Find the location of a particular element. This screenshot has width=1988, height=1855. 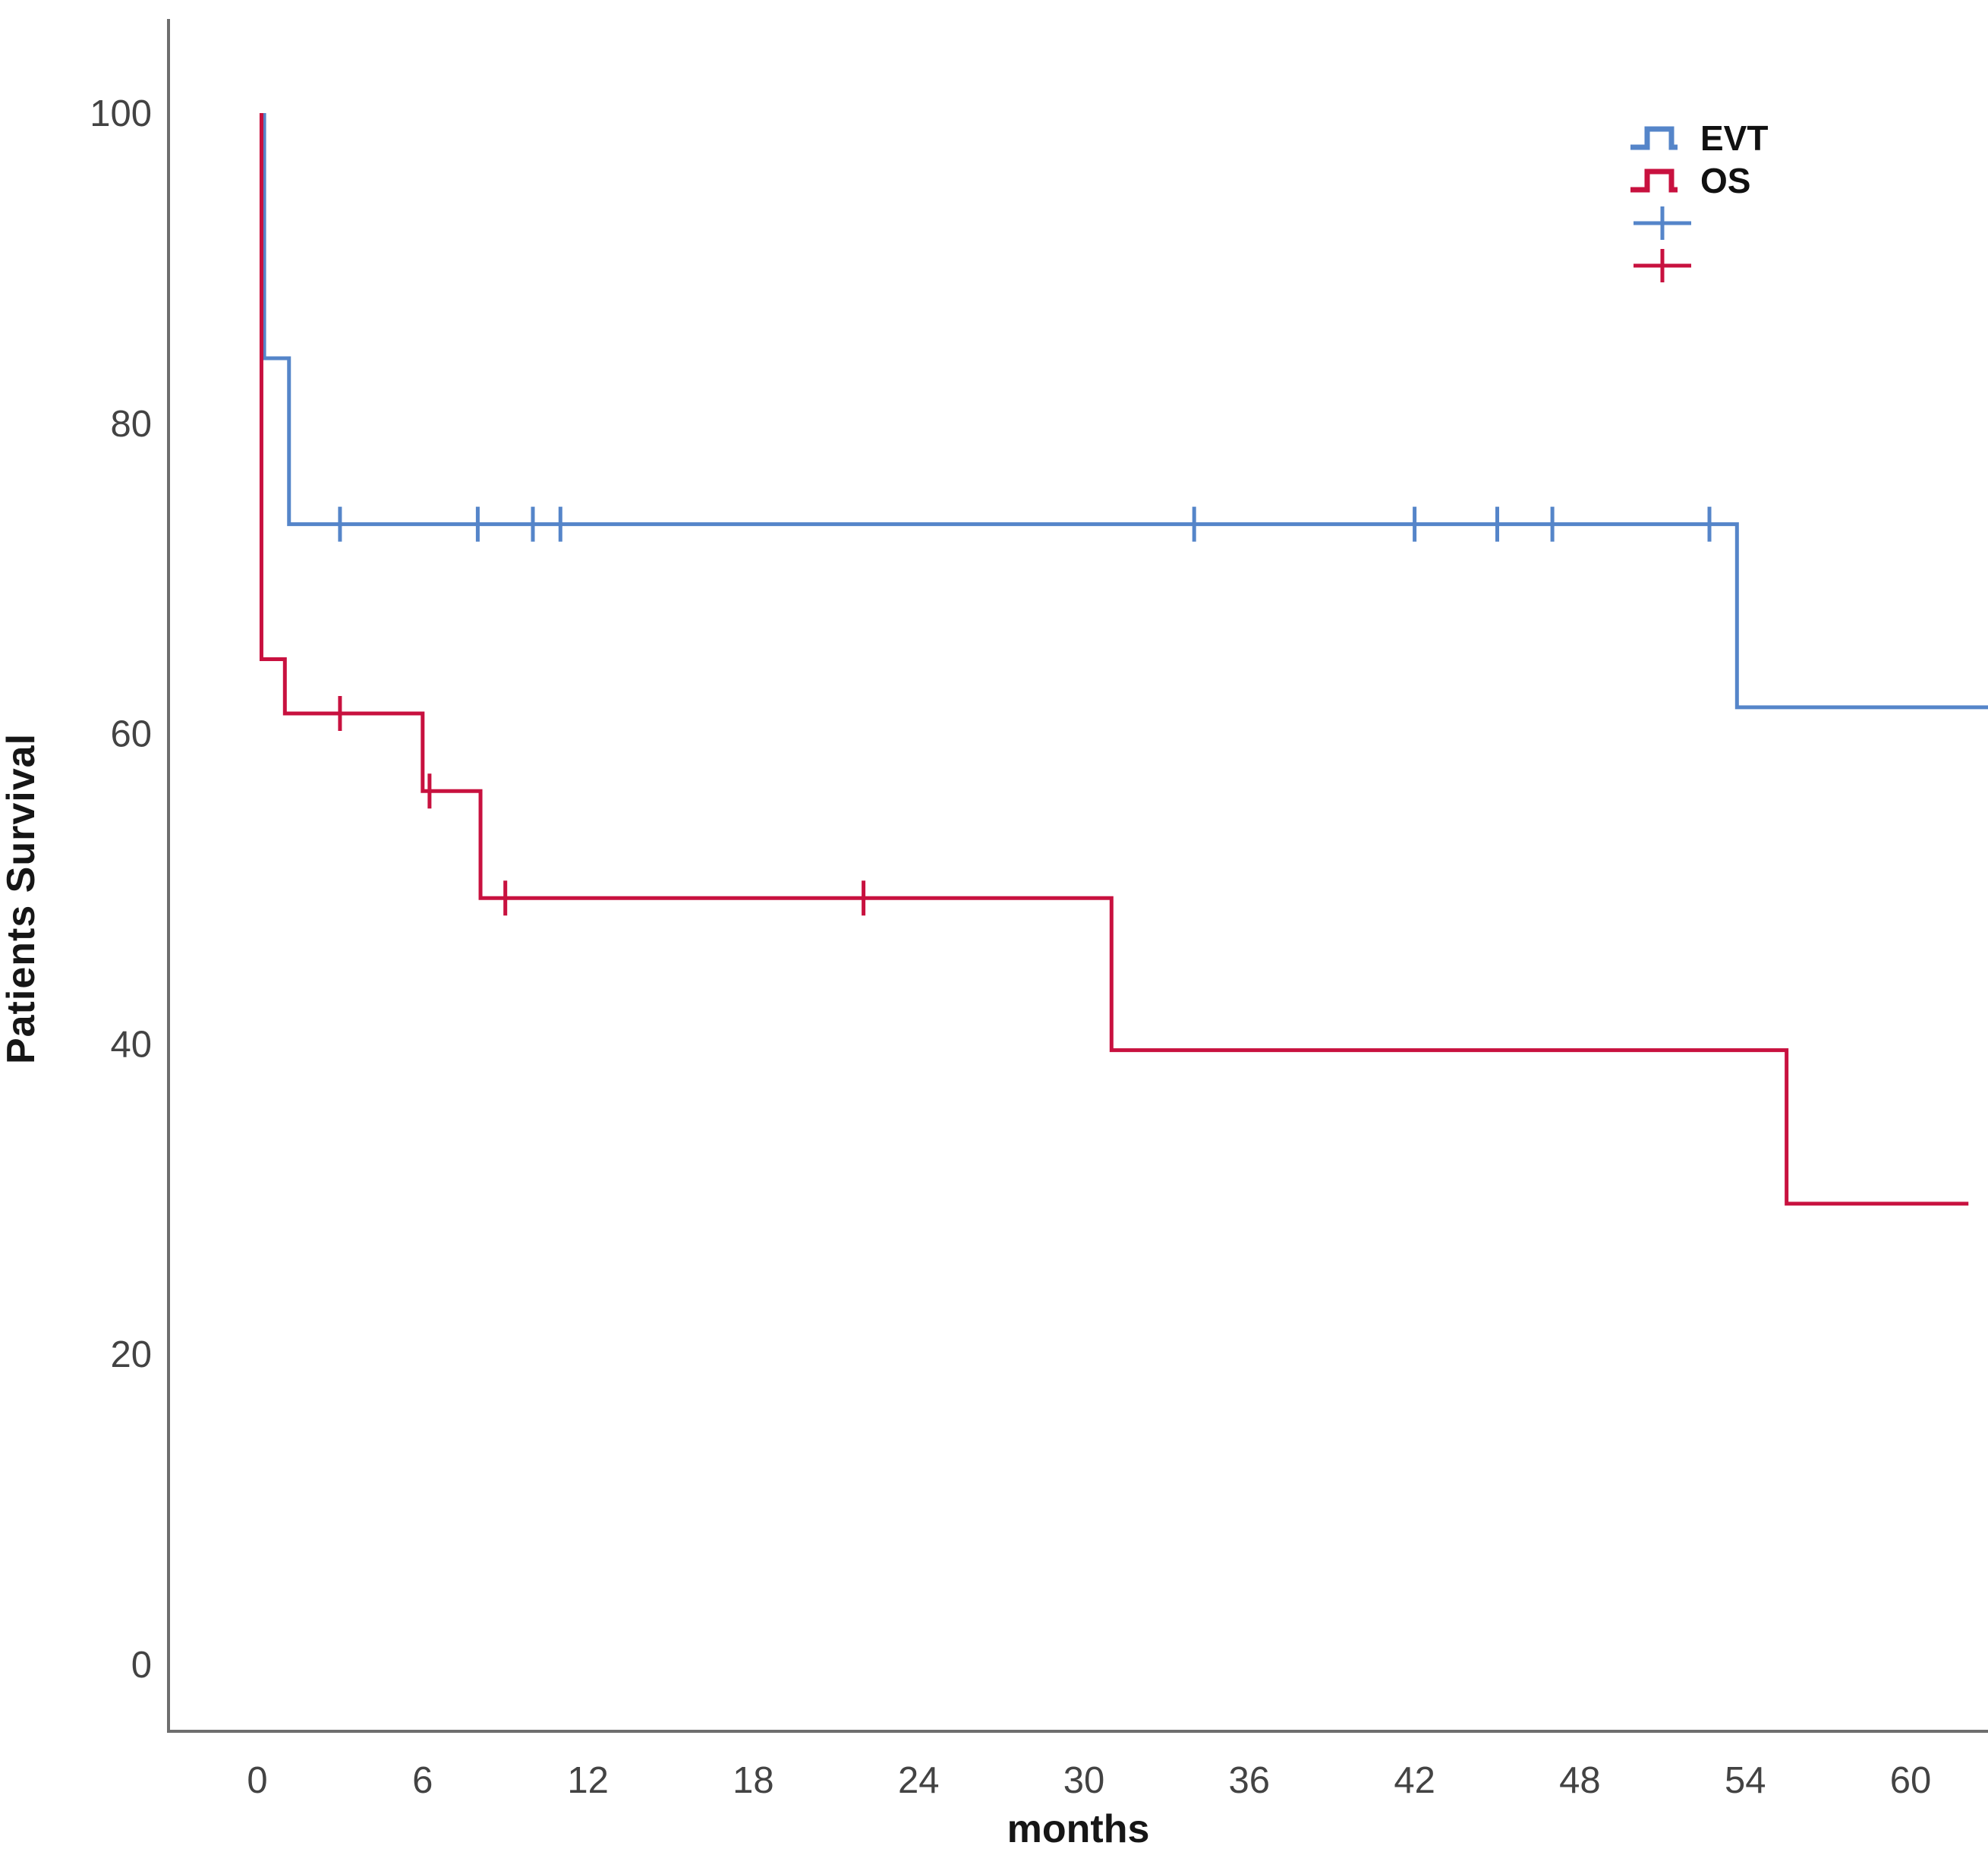

legend-label: OS is located at coordinates (1725, 180).